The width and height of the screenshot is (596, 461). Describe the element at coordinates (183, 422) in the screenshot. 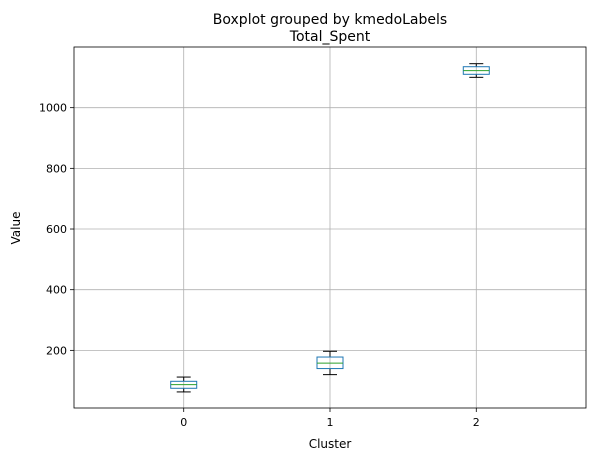

I see `x-tick-label: 0` at that location.